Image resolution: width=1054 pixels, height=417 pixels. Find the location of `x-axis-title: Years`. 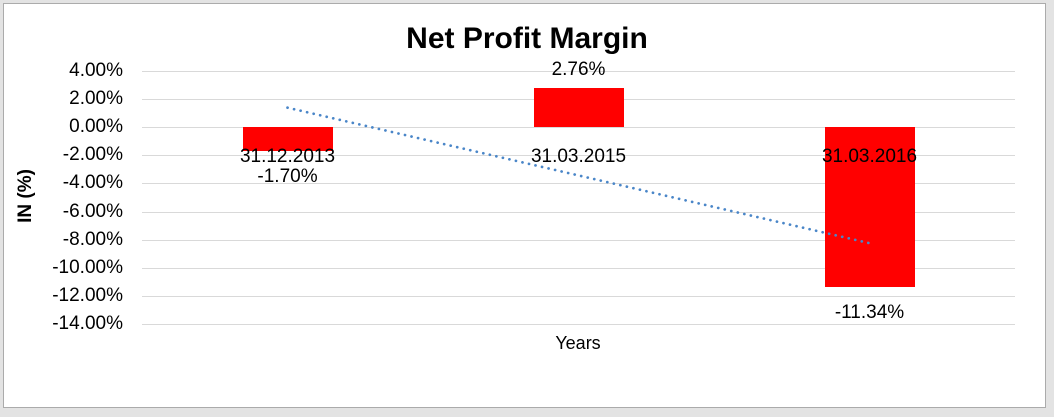

x-axis-title: Years is located at coordinates (578, 343).